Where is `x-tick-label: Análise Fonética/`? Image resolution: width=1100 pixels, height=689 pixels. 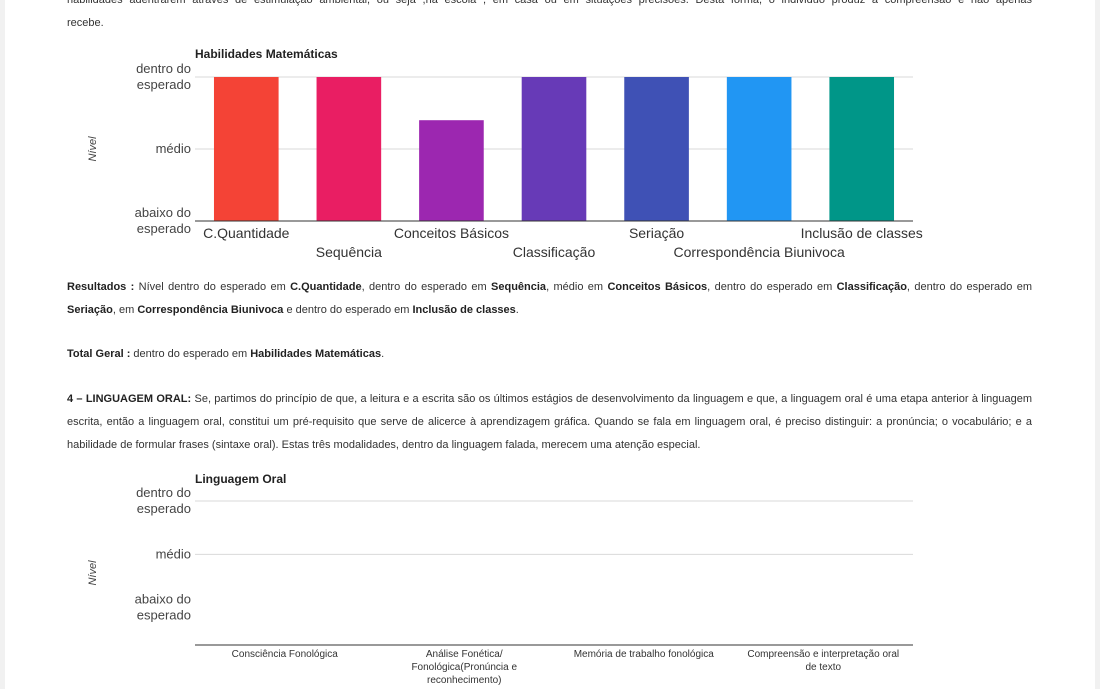
x-tick-label: Análise Fonética/ is located at coordinates (464, 654).